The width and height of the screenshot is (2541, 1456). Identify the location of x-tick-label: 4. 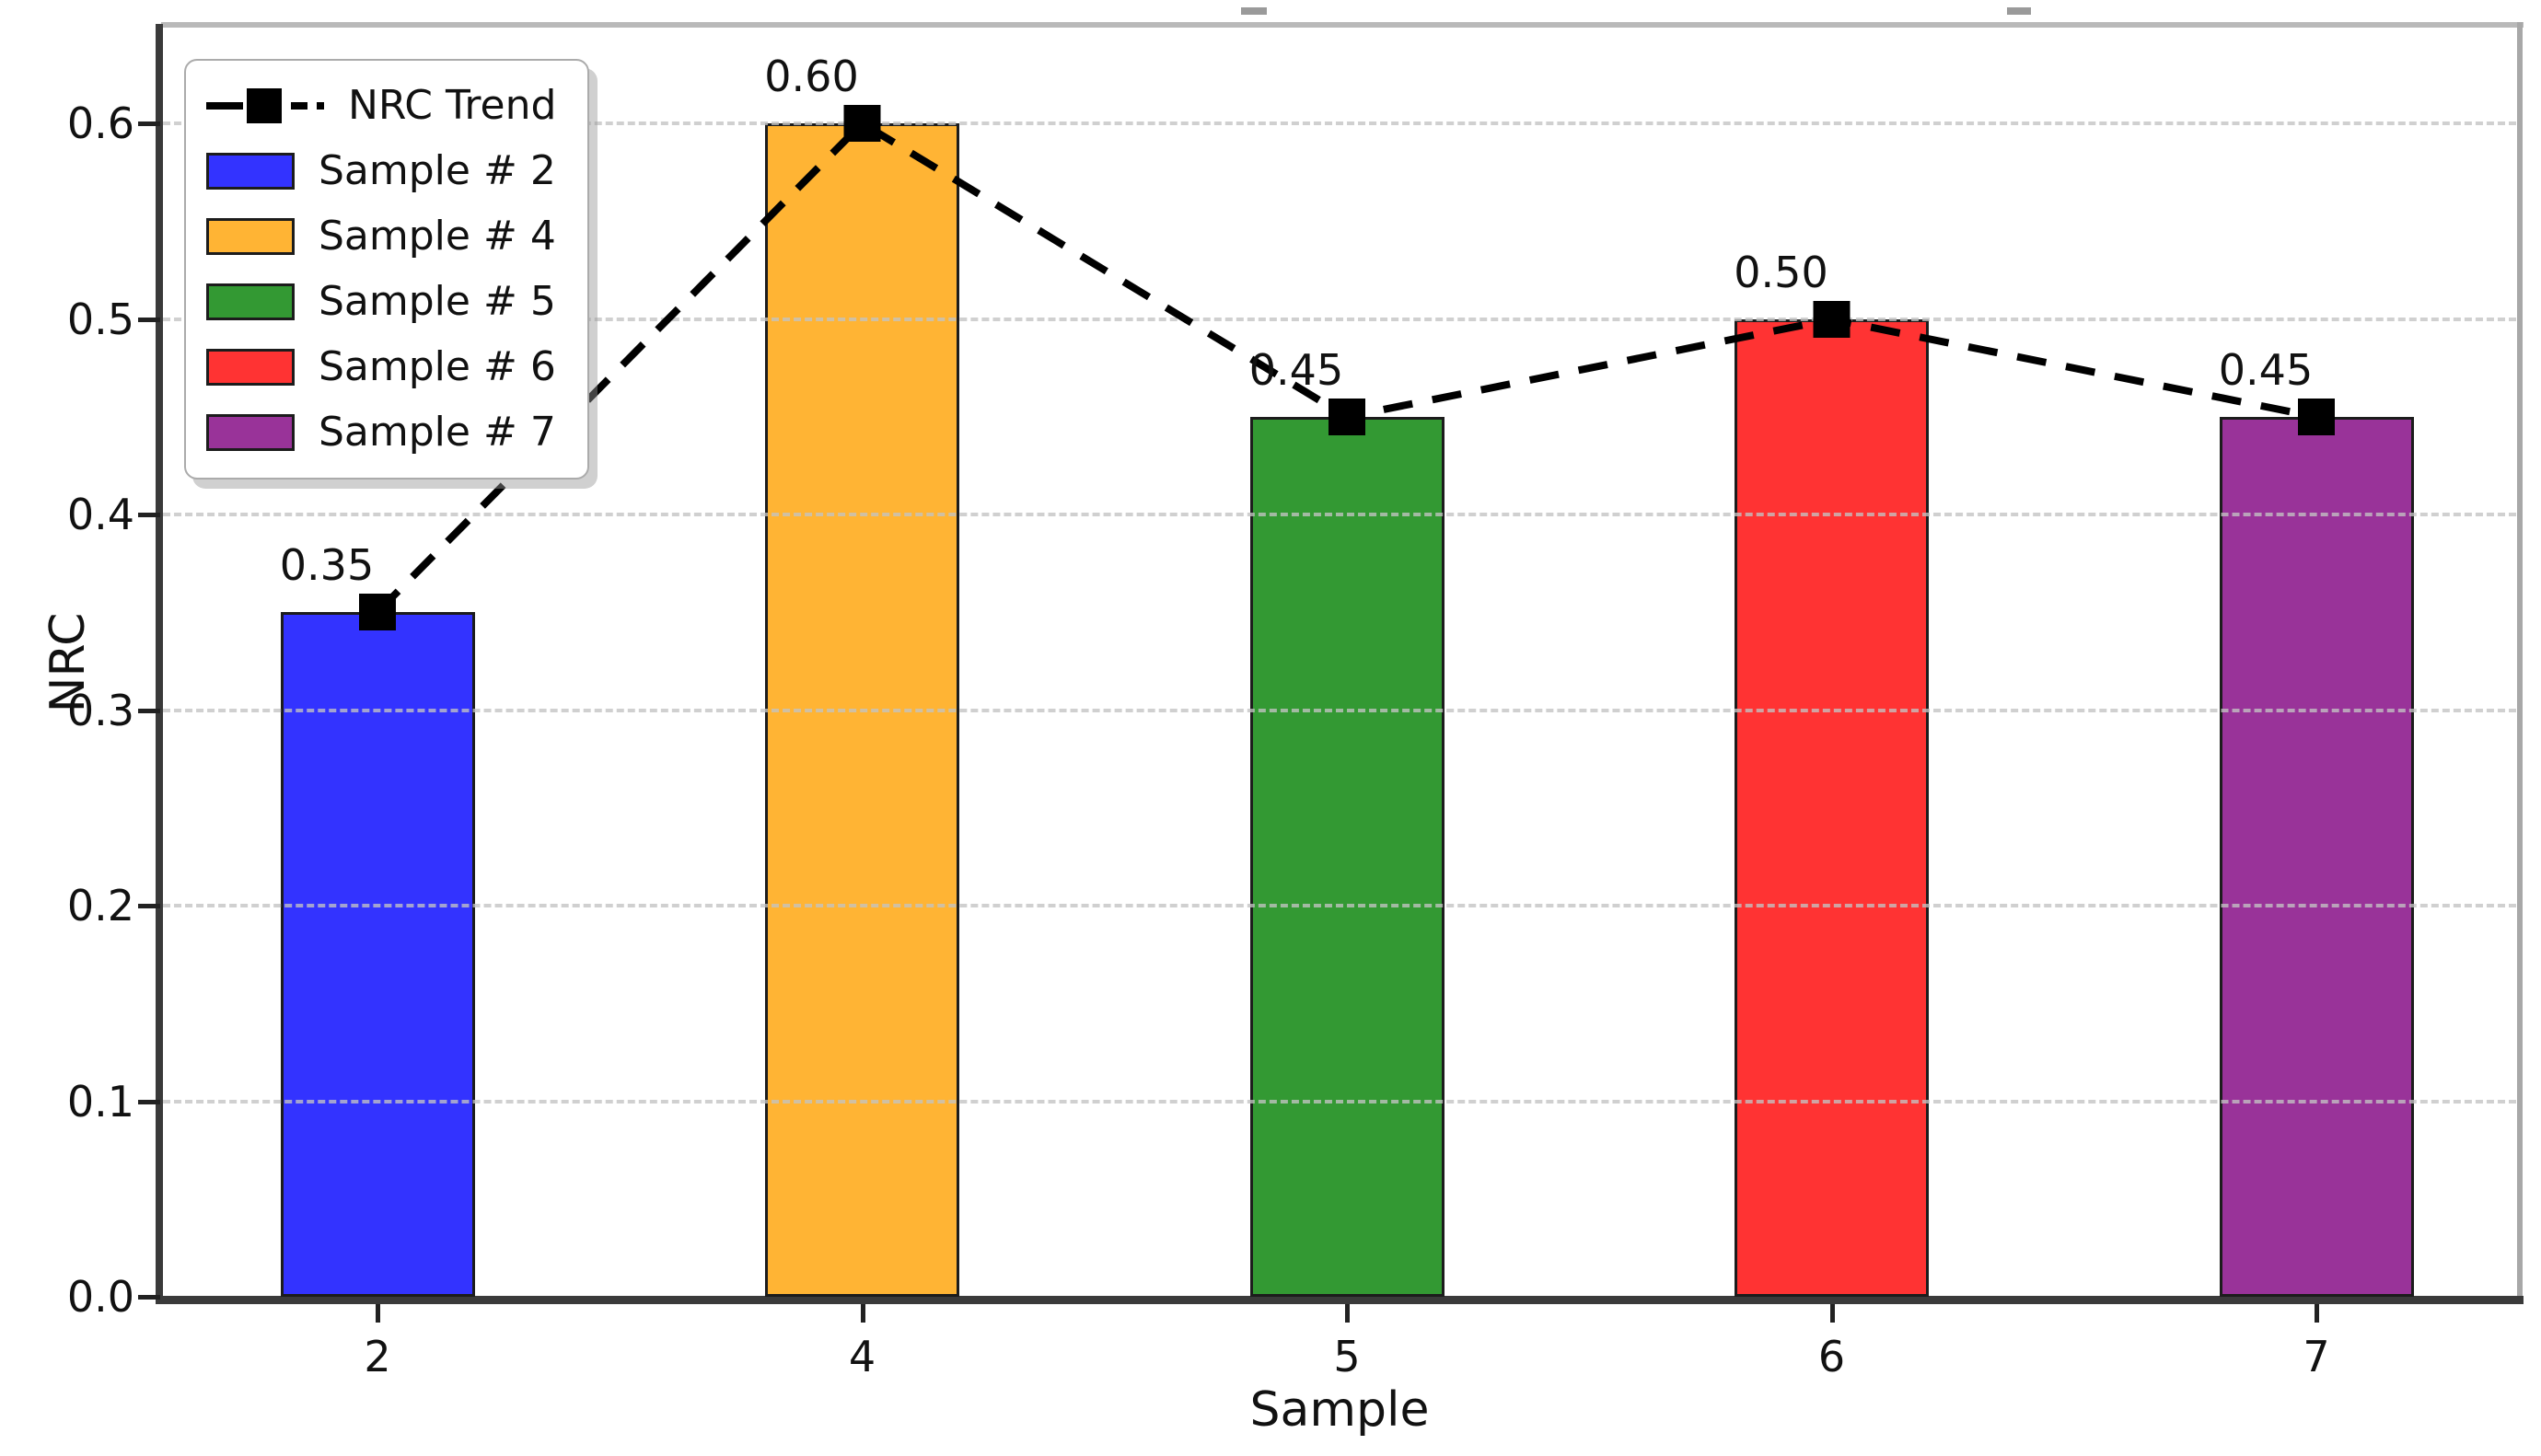
(862, 1356).